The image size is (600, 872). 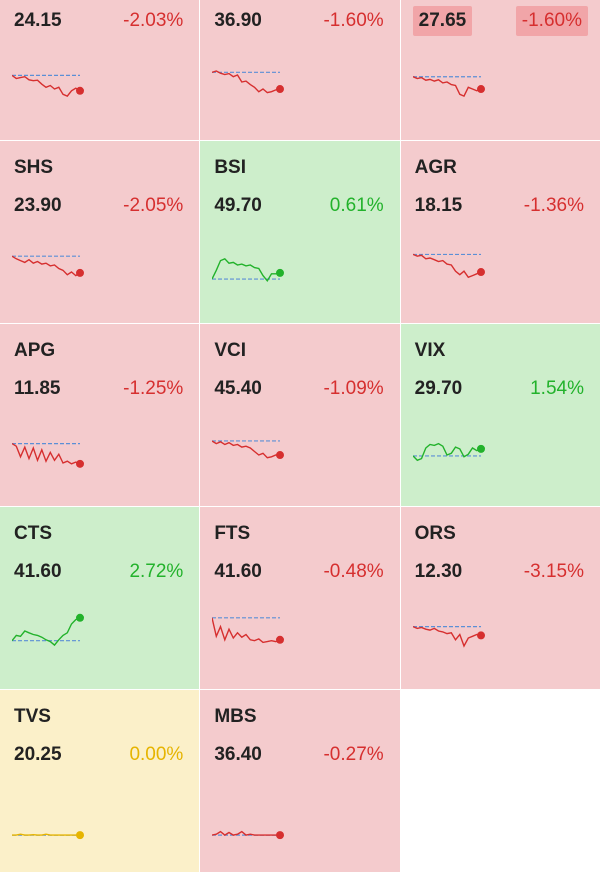 What do you see at coordinates (353, 571) in the screenshot?
I see `percent-change: -0.48%` at bounding box center [353, 571].